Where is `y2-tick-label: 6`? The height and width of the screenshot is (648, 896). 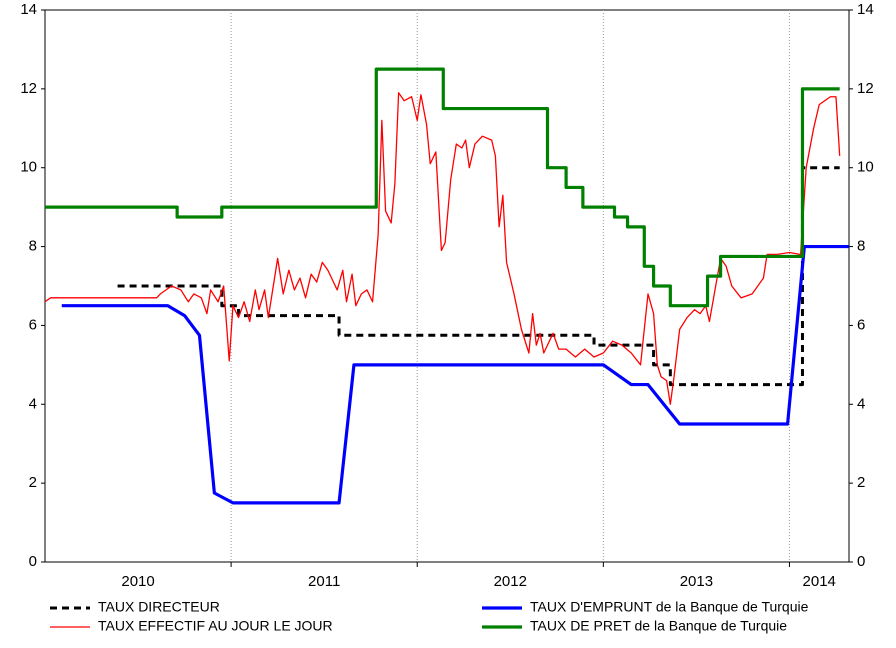 y2-tick-label: 6 is located at coordinates (861, 324).